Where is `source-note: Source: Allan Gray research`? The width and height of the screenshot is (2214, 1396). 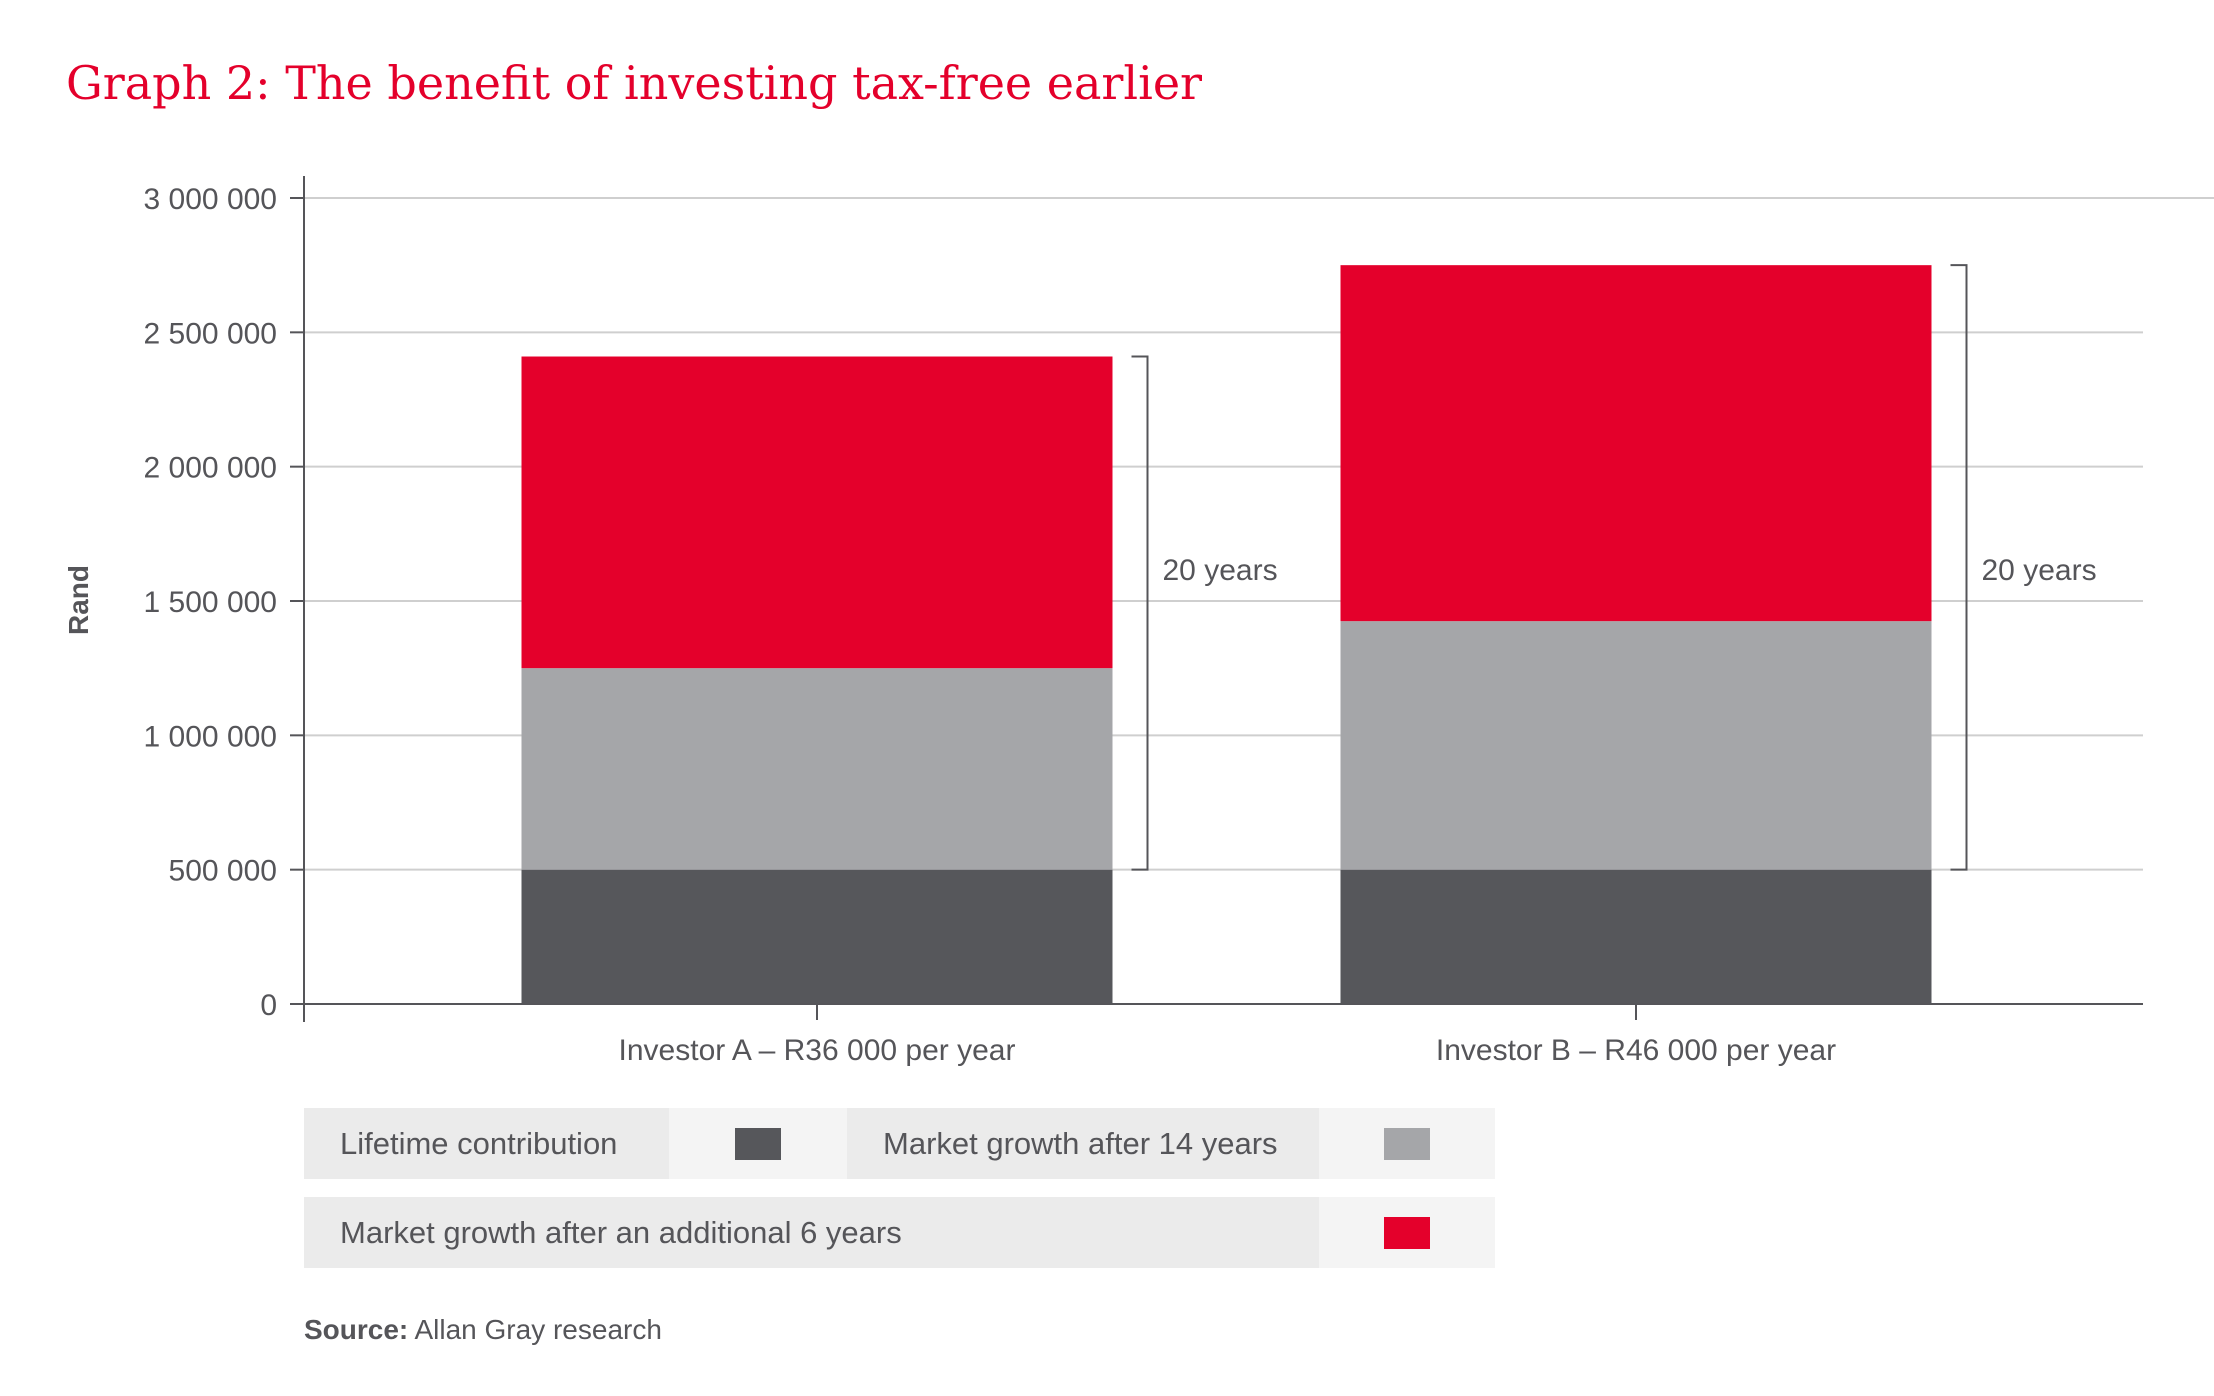
source-note: Source: Allan Gray research is located at coordinates (483, 1330).